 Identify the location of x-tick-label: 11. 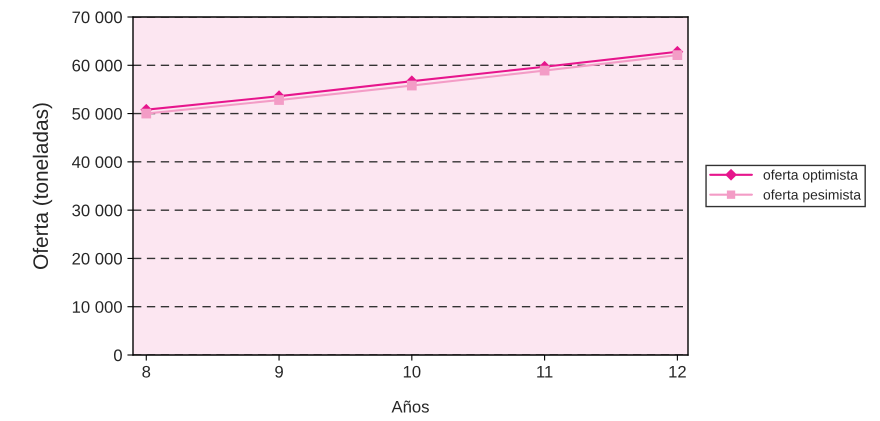
(544, 372).